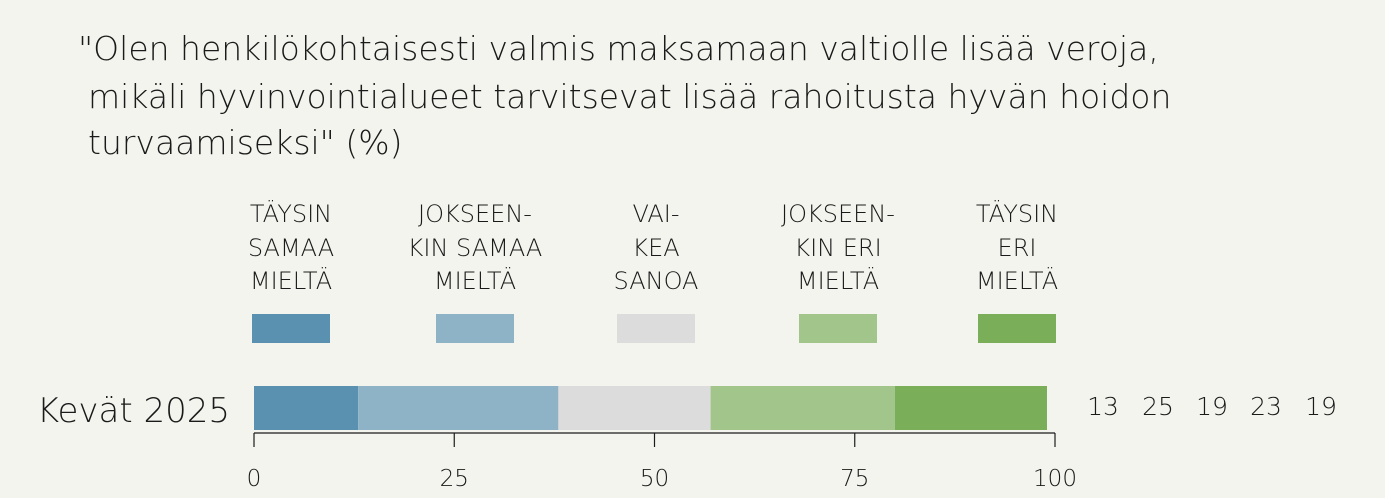 The height and width of the screenshot is (498, 1385). What do you see at coordinates (291, 213) in the screenshot?
I see `legend-label-1-line-1: TÄYSIN` at bounding box center [291, 213].